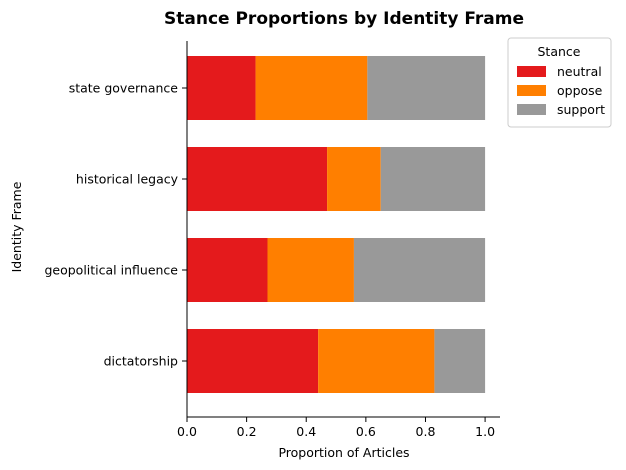 The height and width of the screenshot is (470, 626). What do you see at coordinates (485, 431) in the screenshot?
I see `x-tick-label: 1.0` at bounding box center [485, 431].